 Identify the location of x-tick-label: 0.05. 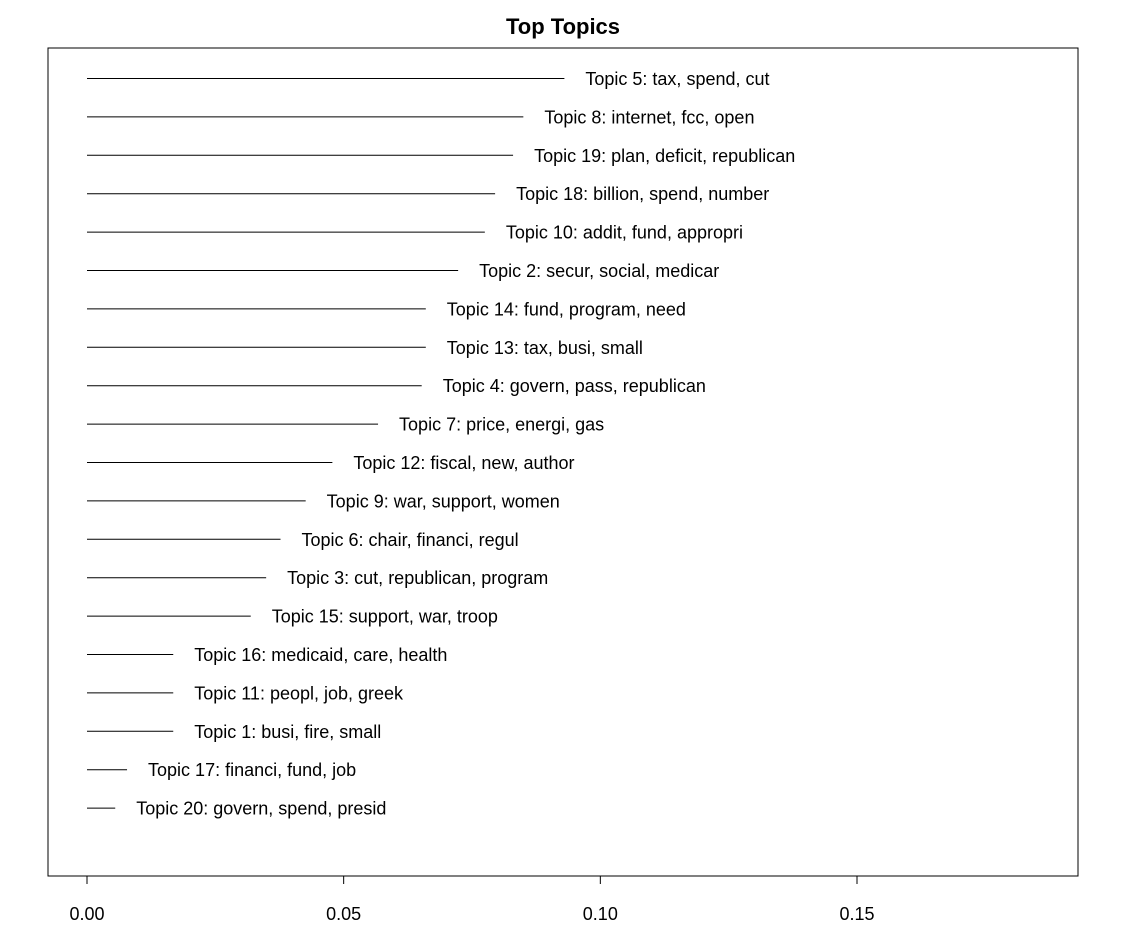
(343, 914).